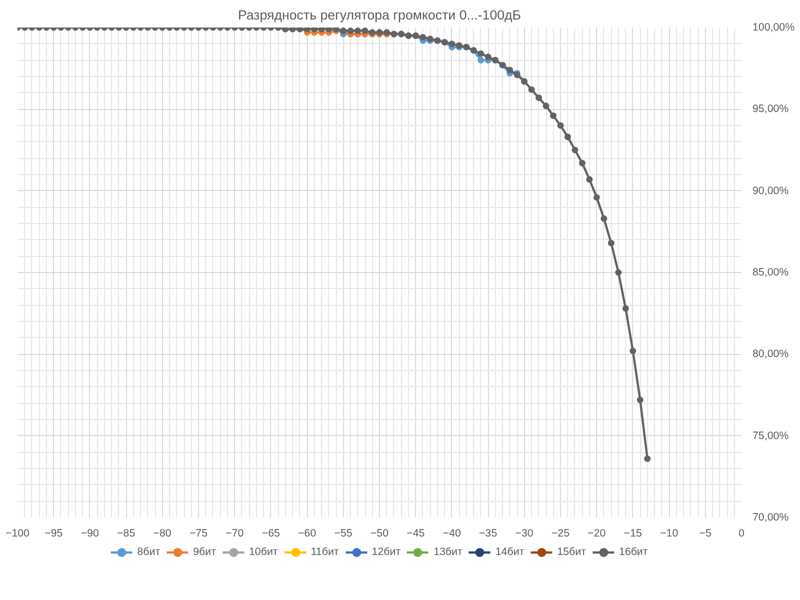 Image resolution: width=800 pixels, height=600 pixels. Describe the element at coordinates (198, 534) in the screenshot. I see `x-tick-label: −75` at that location.